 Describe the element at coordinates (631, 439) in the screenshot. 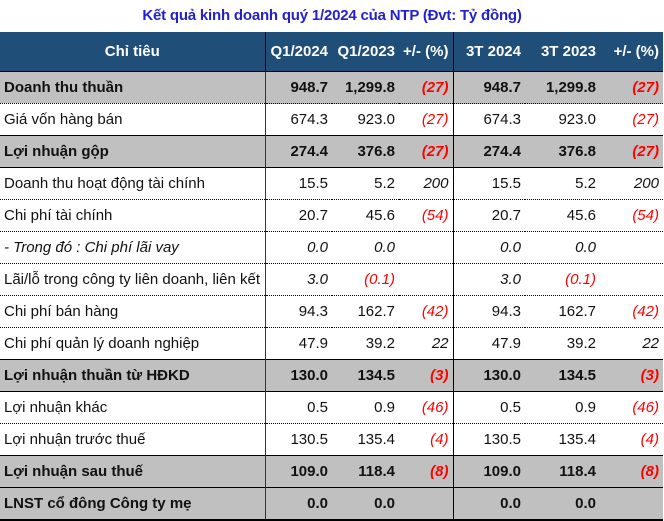

I see `cell-3t-change-pct: (4)` at that location.